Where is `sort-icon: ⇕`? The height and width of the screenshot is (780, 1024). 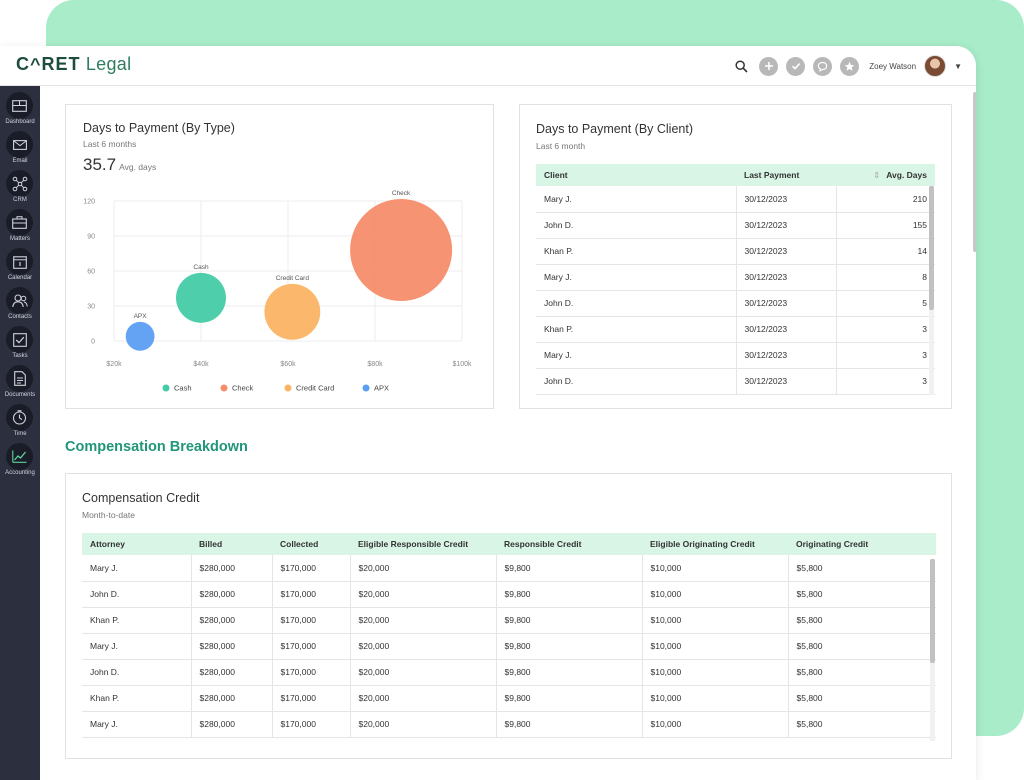 sort-icon: ⇕ is located at coordinates (877, 174).